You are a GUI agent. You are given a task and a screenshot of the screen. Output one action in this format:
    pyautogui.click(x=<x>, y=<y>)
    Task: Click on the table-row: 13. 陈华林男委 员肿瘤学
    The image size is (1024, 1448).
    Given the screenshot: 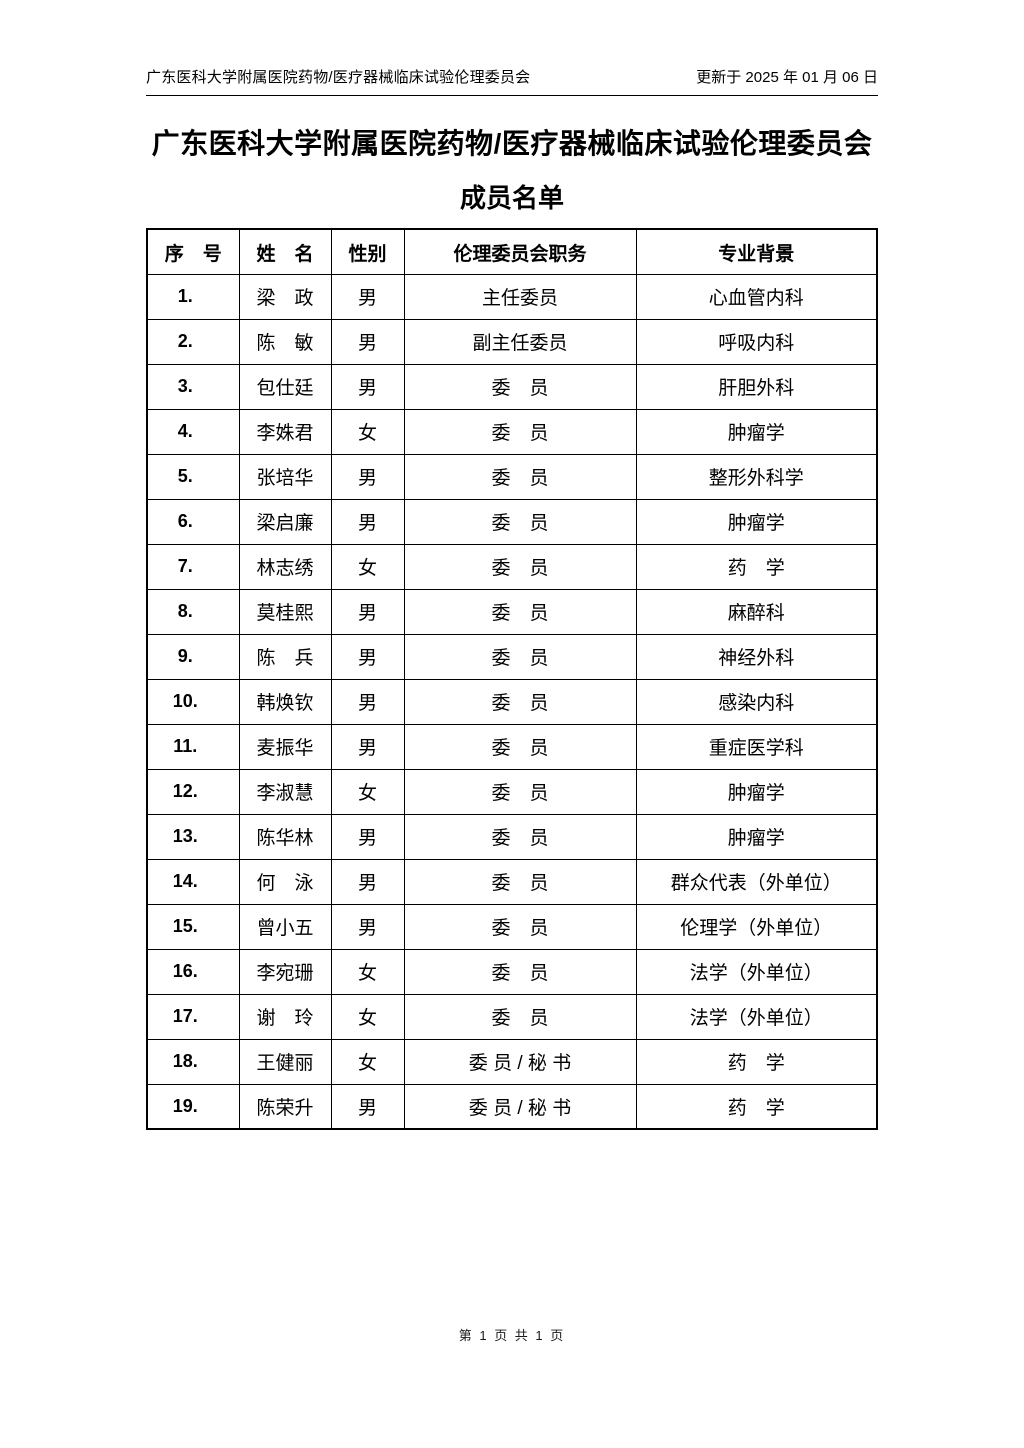 What is the action you would take?
    pyautogui.click(x=512, y=836)
    